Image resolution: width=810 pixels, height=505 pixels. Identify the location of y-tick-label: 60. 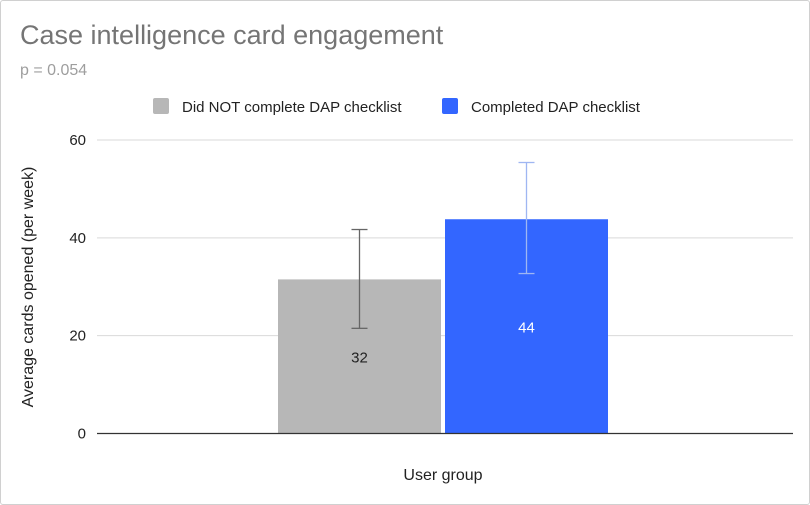
(77, 140).